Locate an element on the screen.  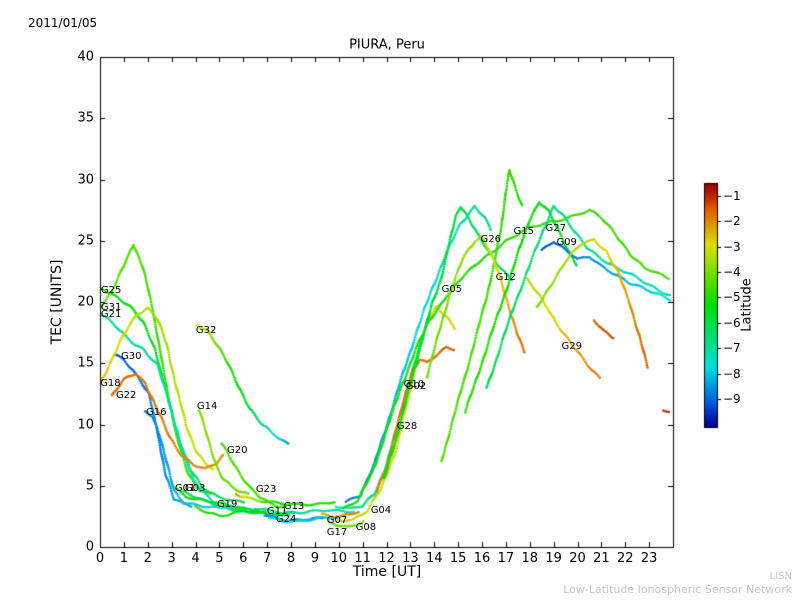
satellite-label-G25: G25 is located at coordinates (111, 290).